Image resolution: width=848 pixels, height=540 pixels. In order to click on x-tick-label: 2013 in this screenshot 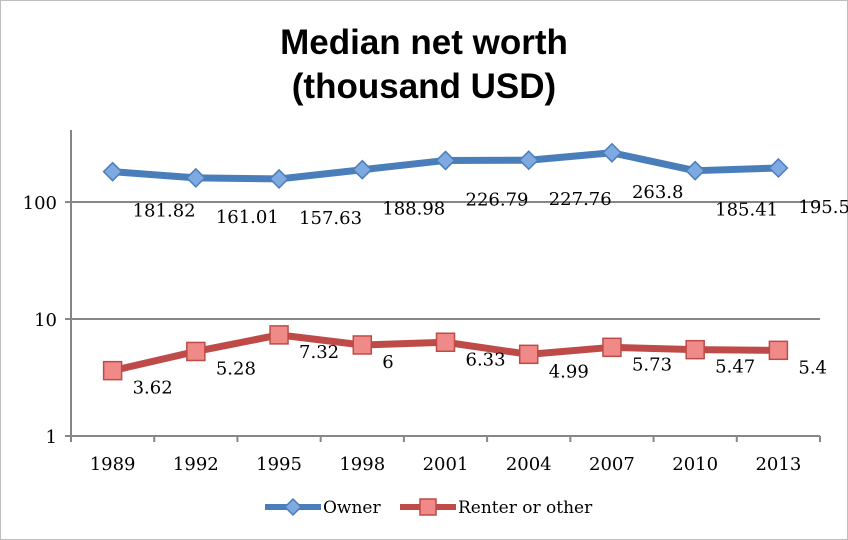, I will do `click(778, 464)`.